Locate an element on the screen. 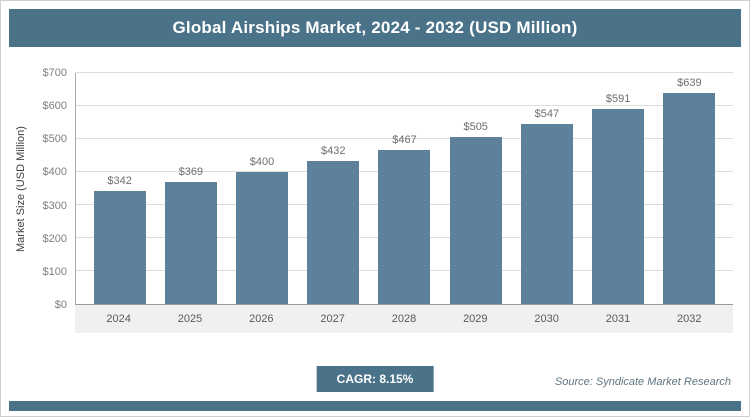  x-tick-label: 2024 is located at coordinates (118, 319).